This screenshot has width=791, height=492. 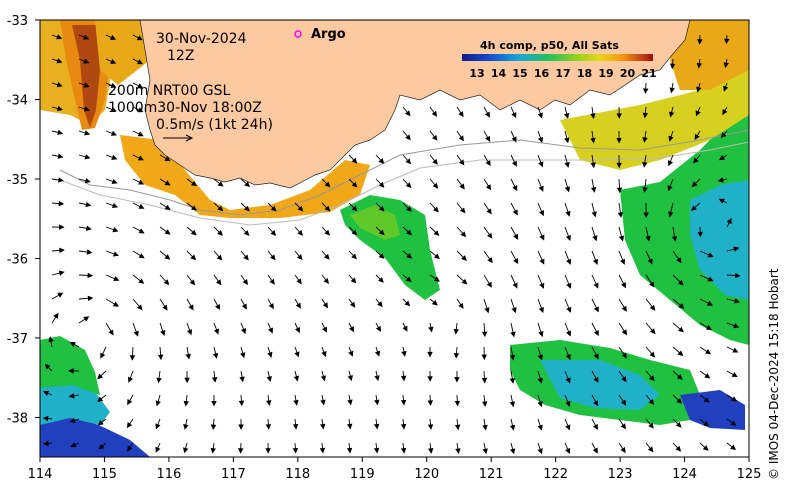 What do you see at coordinates (628, 73) in the screenshot?
I see `colorbar-tick-label: 20` at bounding box center [628, 73].